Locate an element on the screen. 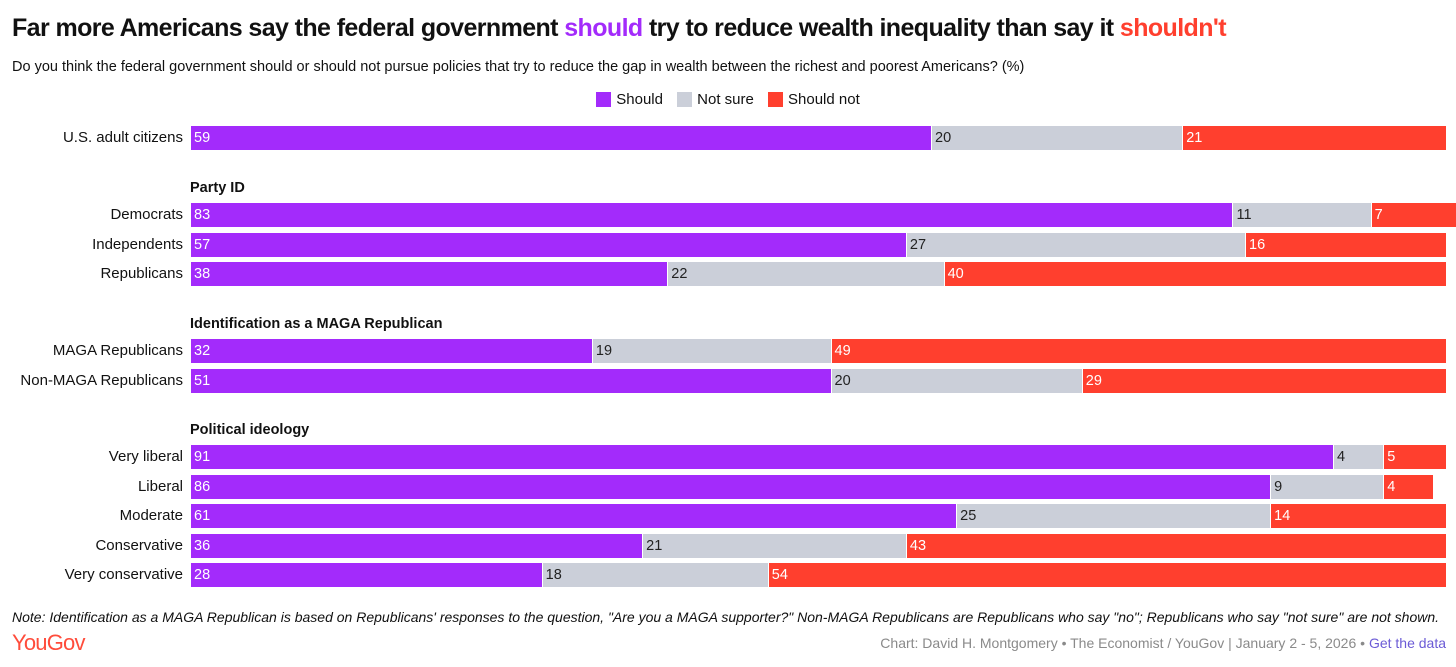 This screenshot has width=1456, height=667. row-label: Democrats is located at coordinates (146, 214).